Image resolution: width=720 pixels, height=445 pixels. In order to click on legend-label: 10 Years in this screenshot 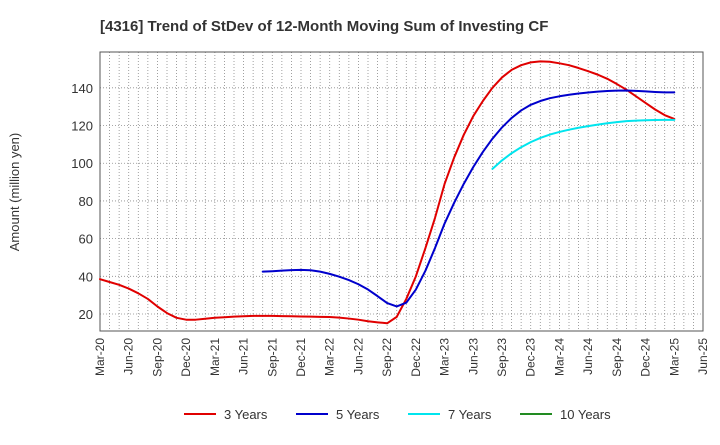, I will do `click(585, 414)`.